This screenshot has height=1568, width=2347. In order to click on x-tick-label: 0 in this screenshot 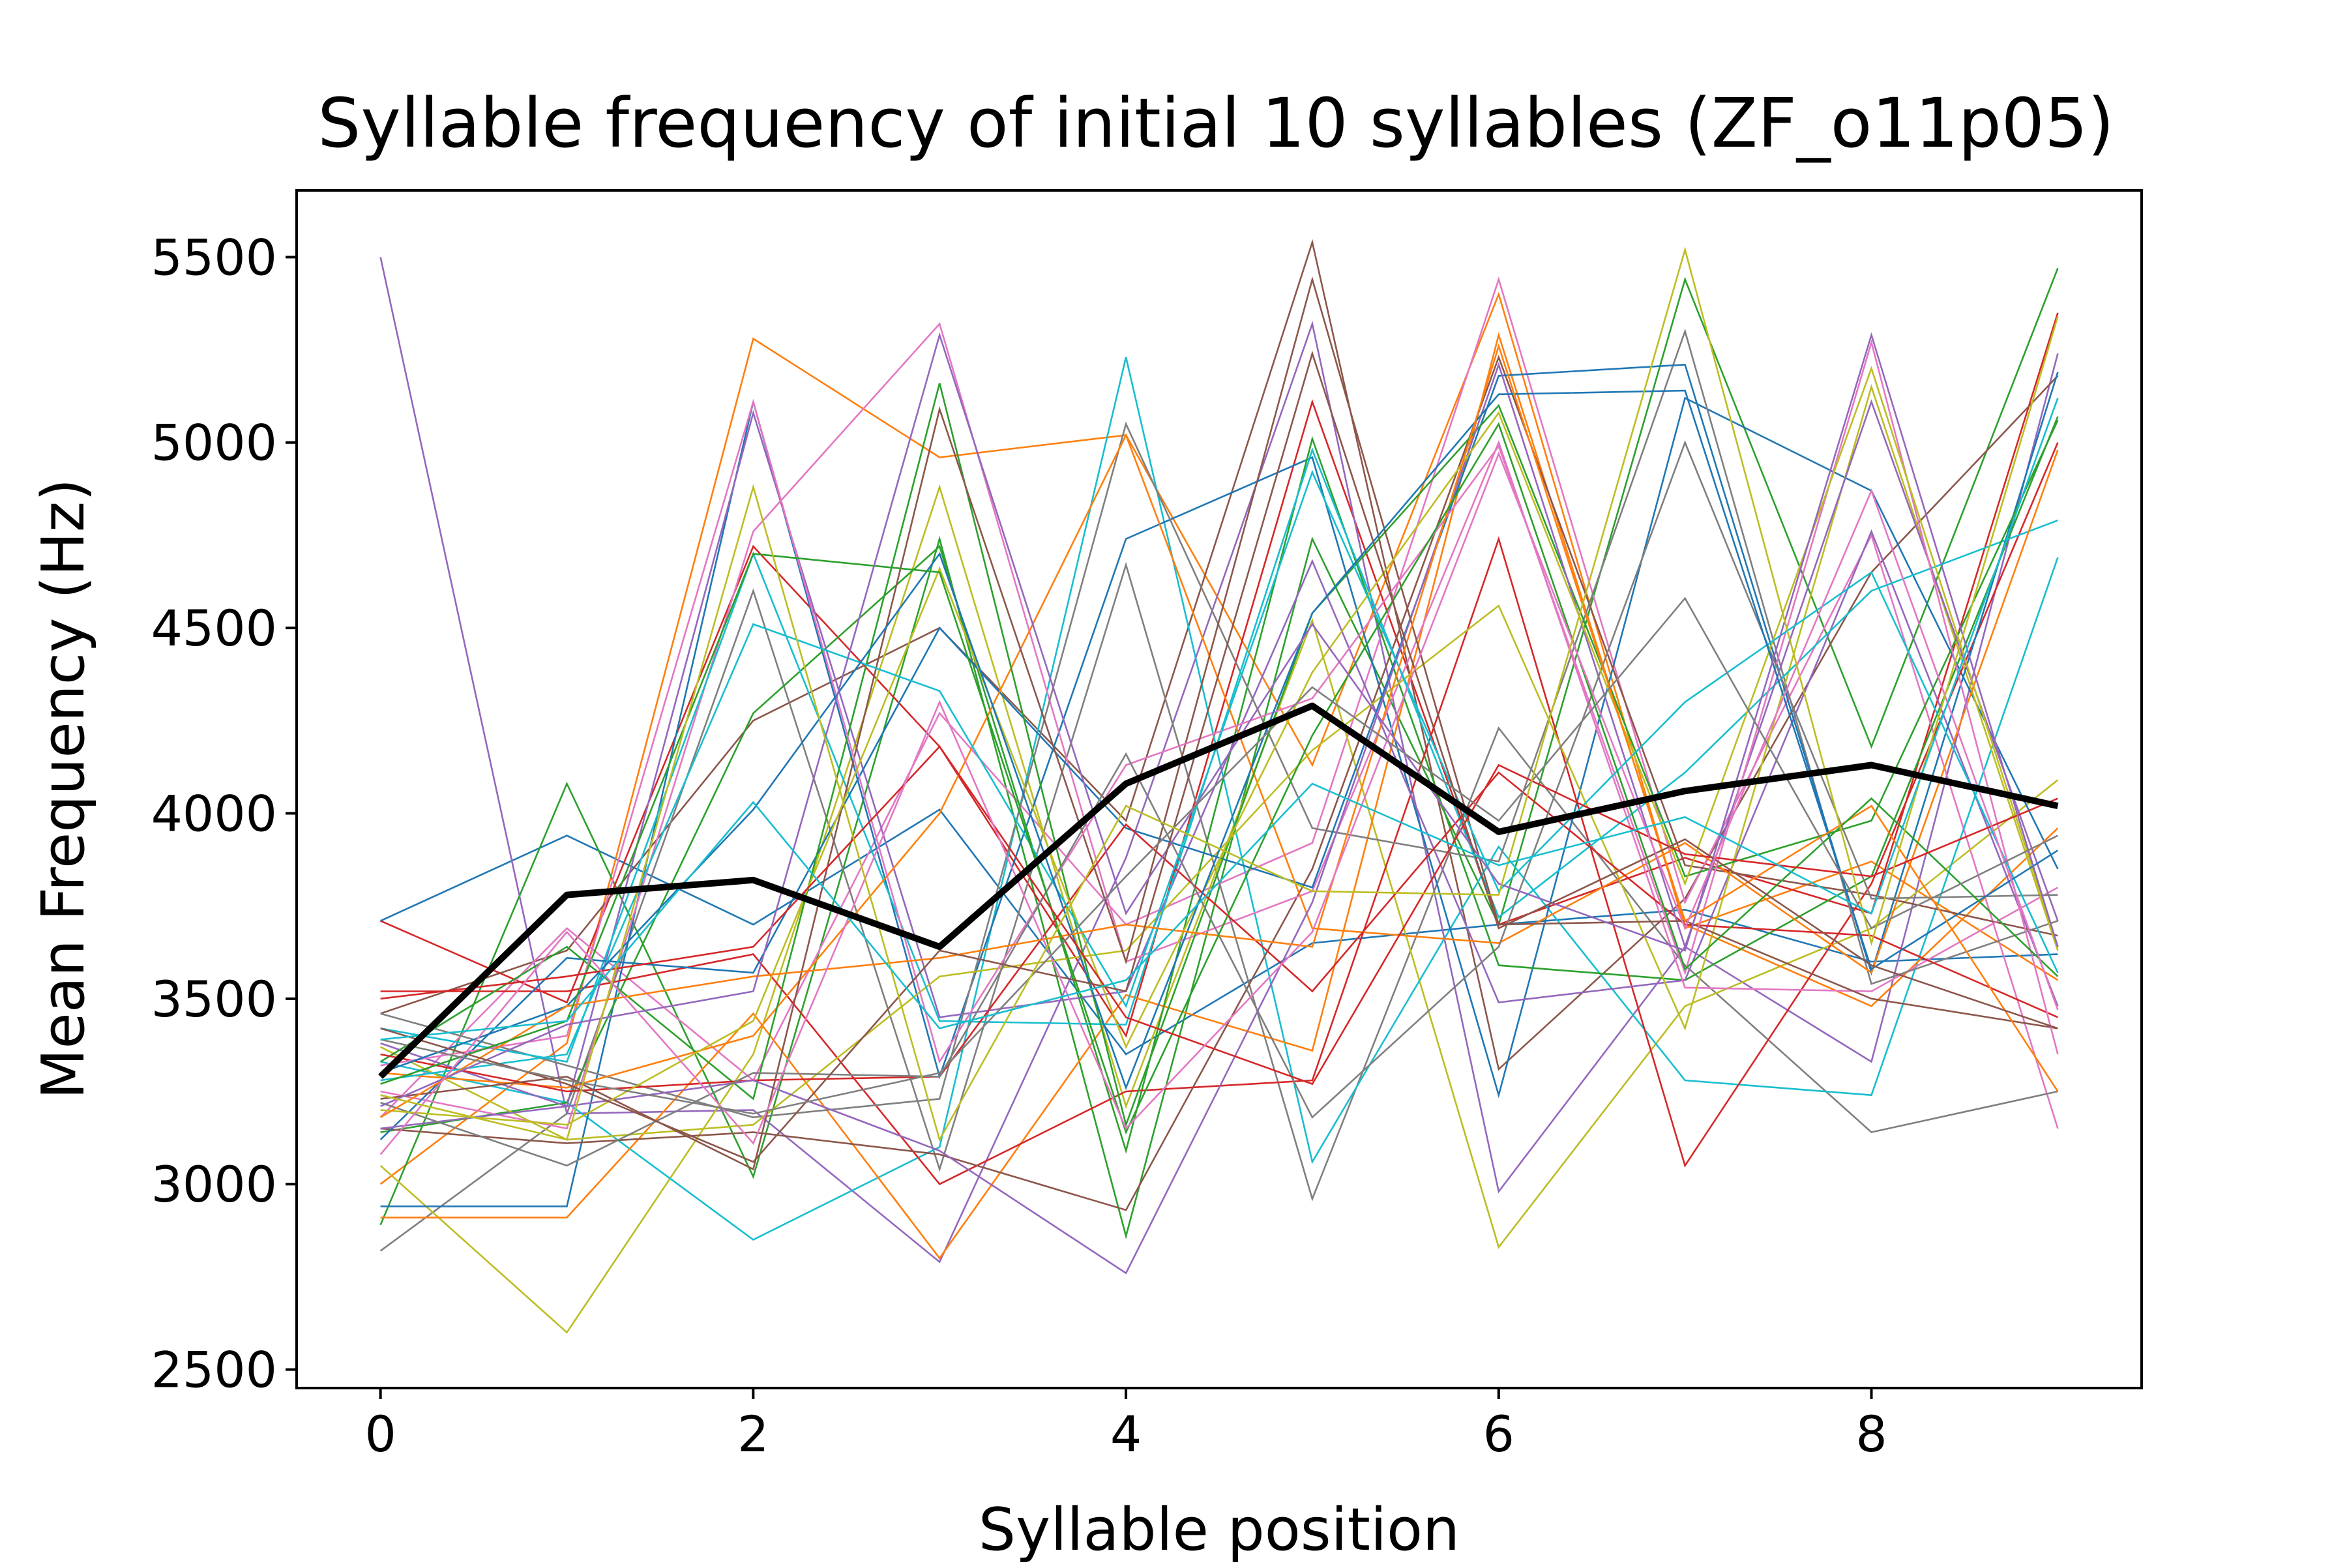, I will do `click(380, 1434)`.